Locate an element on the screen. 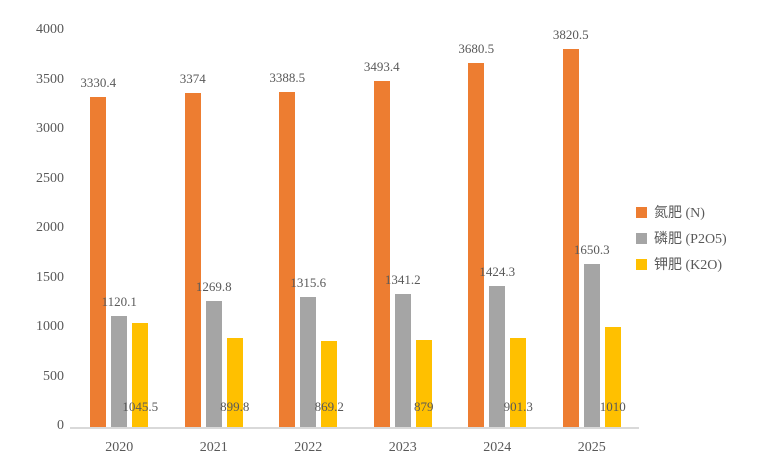 This screenshot has width=762, height=474. bar-data-label: 1269.8 is located at coordinates (213, 286).